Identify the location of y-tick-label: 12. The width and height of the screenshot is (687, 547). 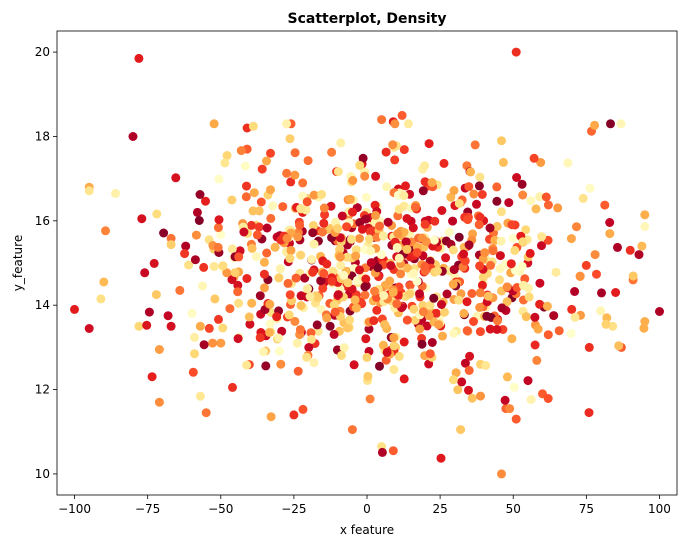
(42, 390).